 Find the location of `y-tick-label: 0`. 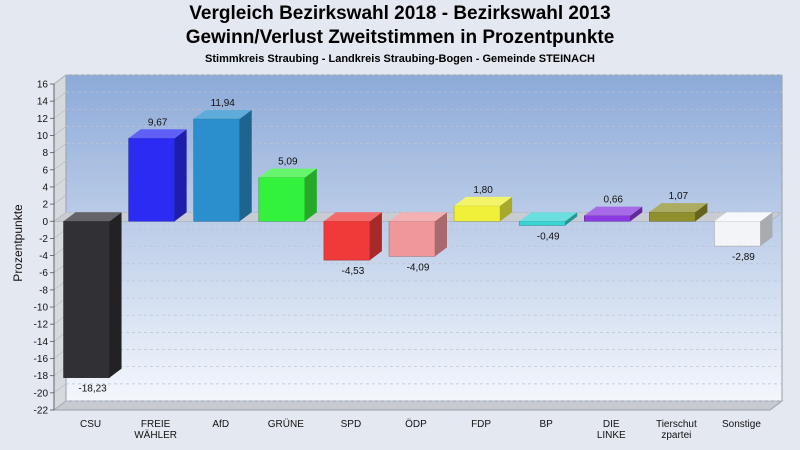

y-tick-label: 0 is located at coordinates (45, 222).